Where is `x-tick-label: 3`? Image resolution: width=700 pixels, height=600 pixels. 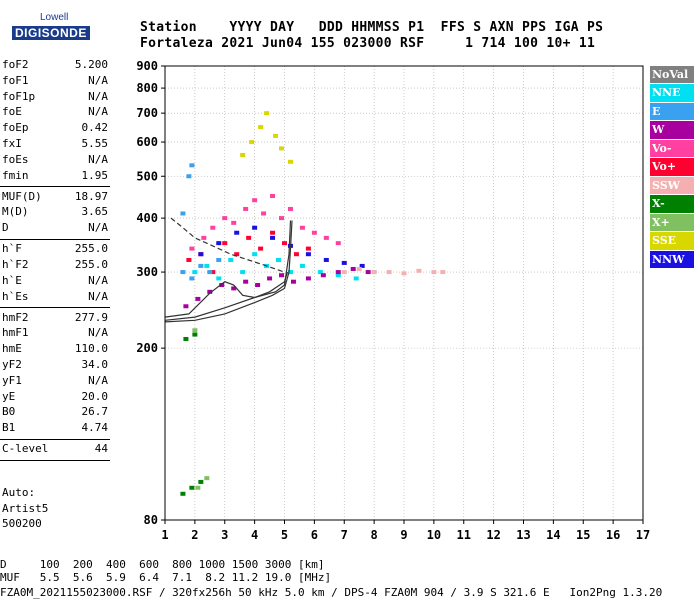 x-tick-label: 3 is located at coordinates (224, 535).